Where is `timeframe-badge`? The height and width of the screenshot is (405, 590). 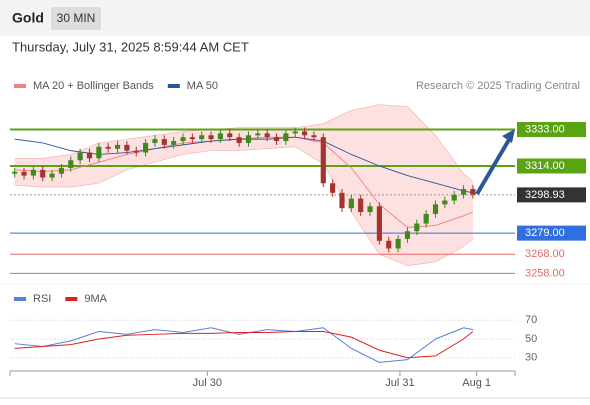
timeframe-badge is located at coordinates (76, 18).